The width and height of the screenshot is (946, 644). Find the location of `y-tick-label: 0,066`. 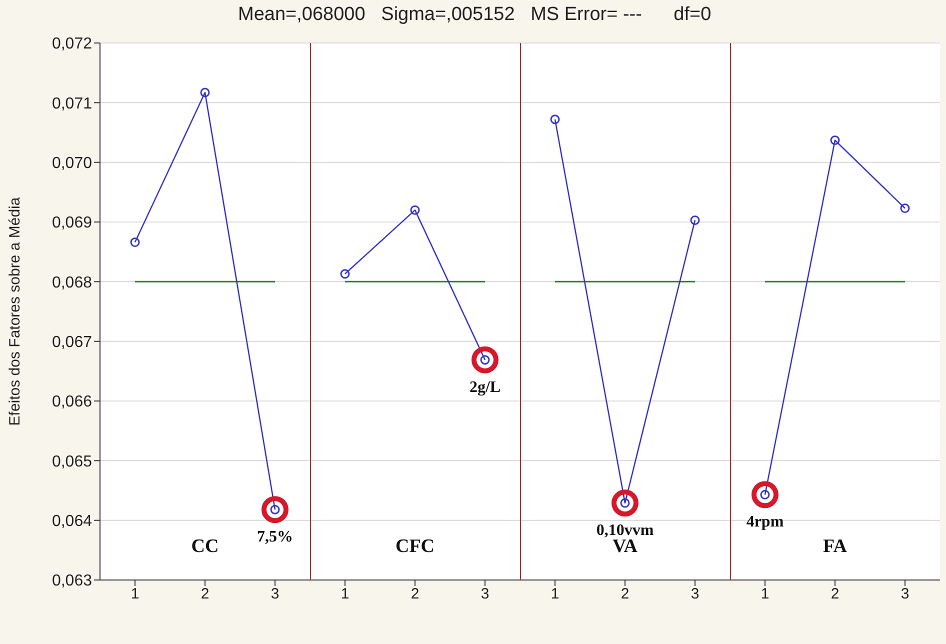

y-tick-label: 0,066 is located at coordinates (72, 402).